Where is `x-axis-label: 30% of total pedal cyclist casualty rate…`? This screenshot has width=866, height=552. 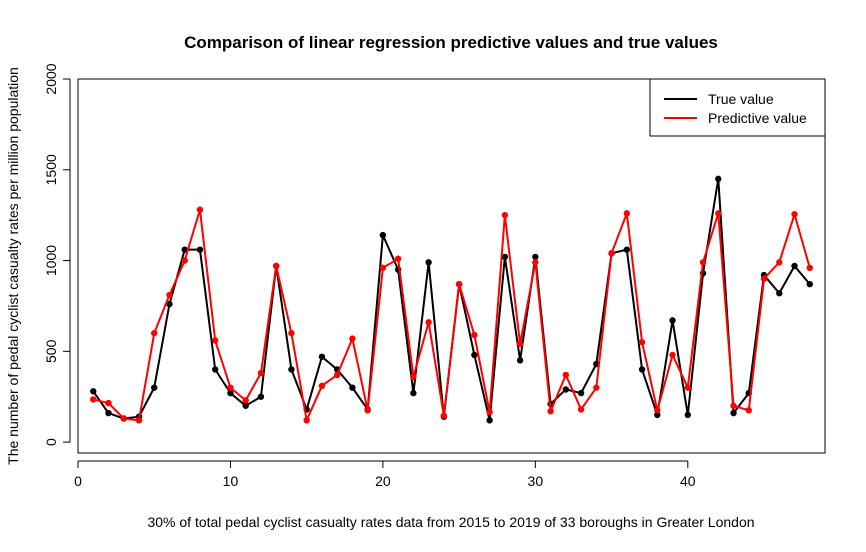
x-axis-label: 30% of total pedal cyclist casualty rate… is located at coordinates (450, 522).